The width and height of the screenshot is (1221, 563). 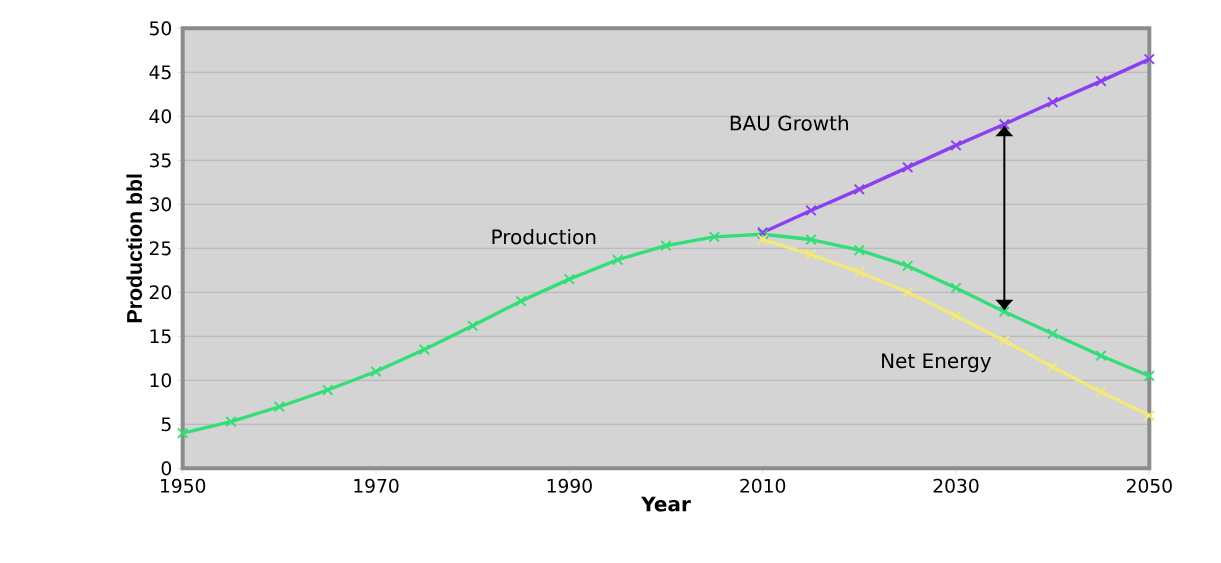 I want to click on y-tick-label: 5, so click(x=166, y=424).